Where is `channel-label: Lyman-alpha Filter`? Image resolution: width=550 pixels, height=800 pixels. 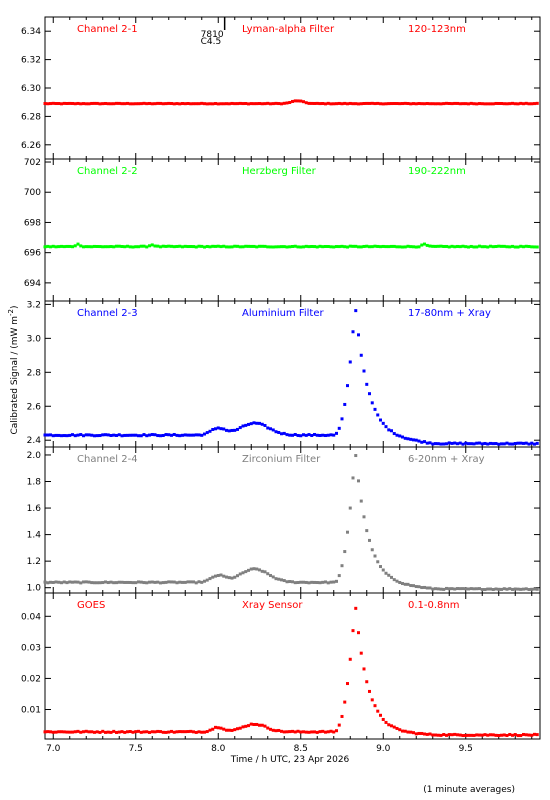 channel-label: Lyman-alpha Filter is located at coordinates (288, 29).